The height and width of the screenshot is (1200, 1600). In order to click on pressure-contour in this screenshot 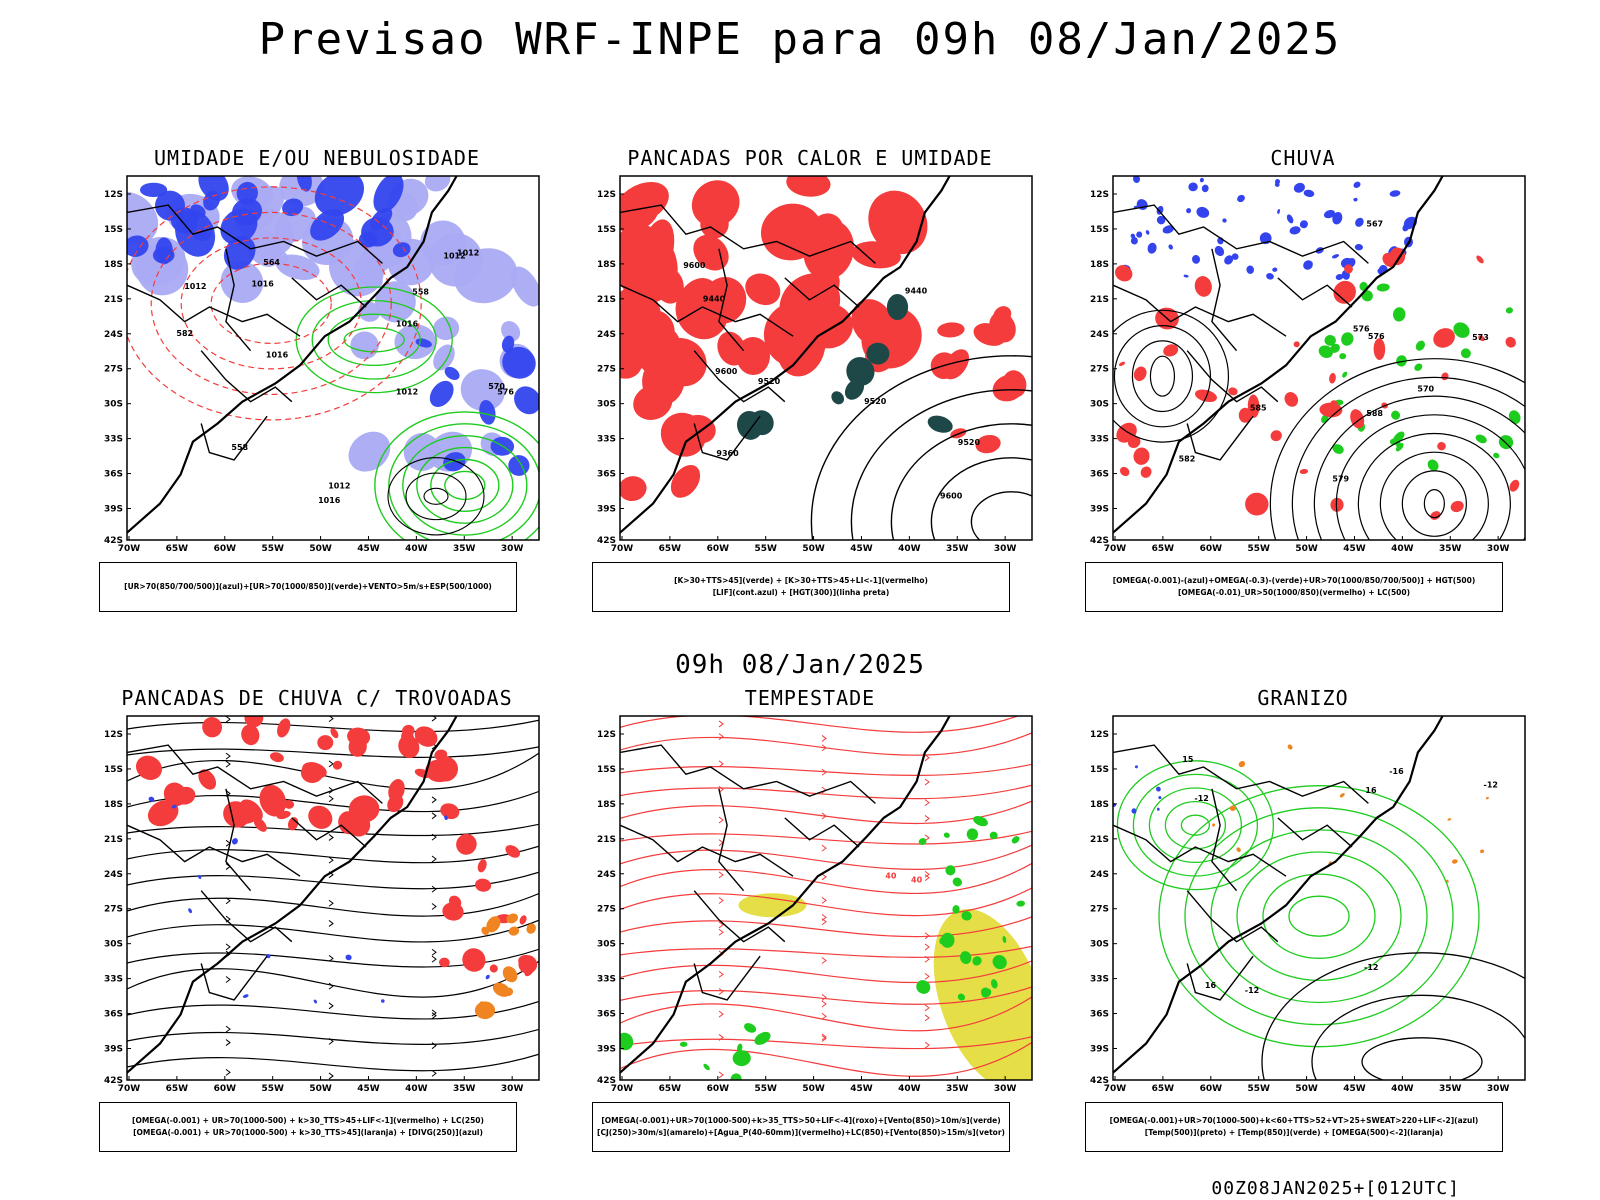, I will do `click(436, 496)`.